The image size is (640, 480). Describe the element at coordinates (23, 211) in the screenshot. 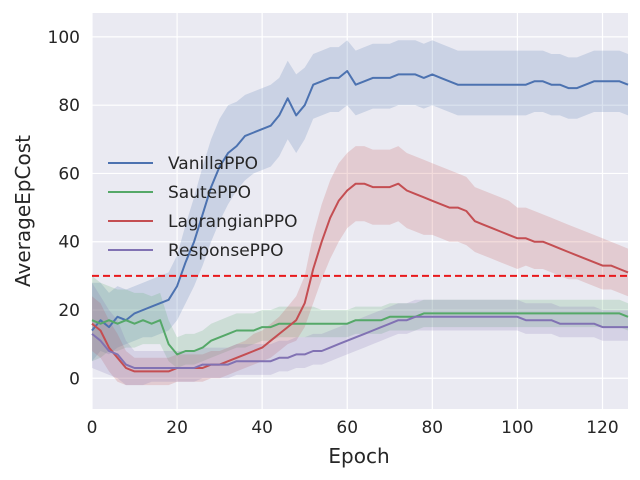

I see `y-axis-label: AverageEpCost` at that location.